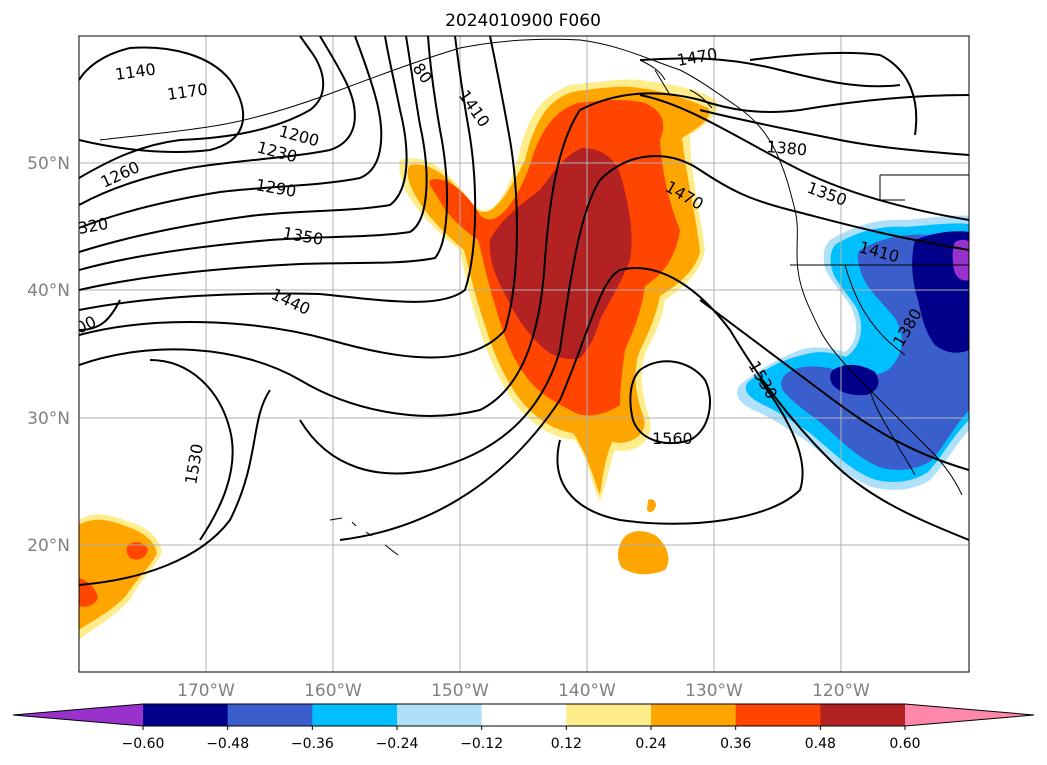 This screenshot has height=765, width=1047. I want to click on lon-label: 140°W, so click(587, 691).